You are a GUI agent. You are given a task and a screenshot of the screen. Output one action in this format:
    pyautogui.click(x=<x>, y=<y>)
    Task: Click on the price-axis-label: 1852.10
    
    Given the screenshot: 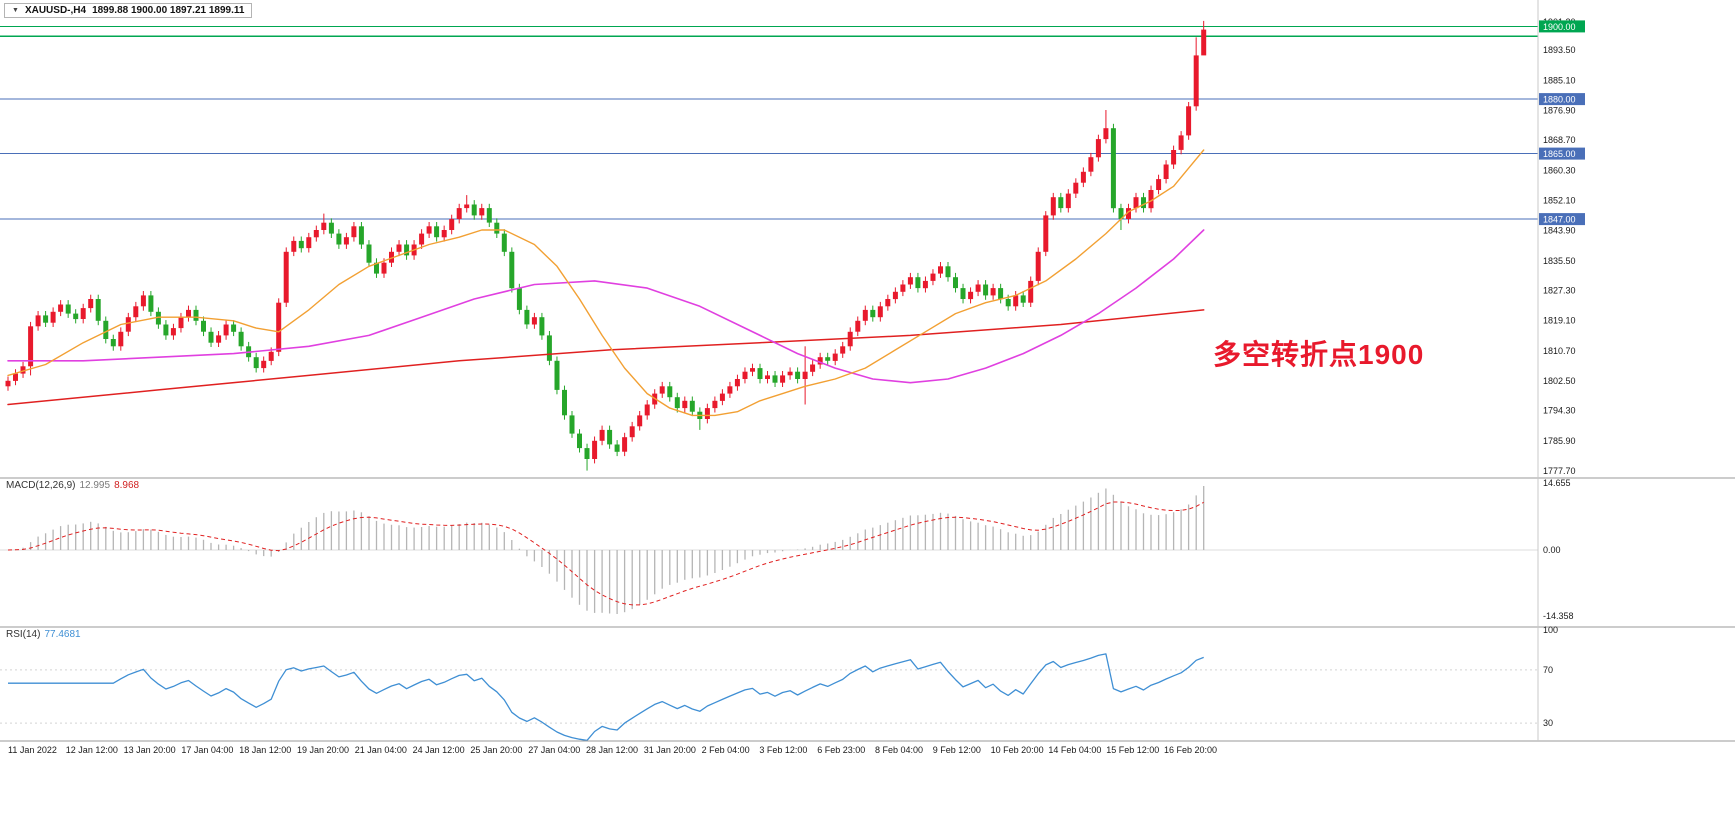 What is the action you would take?
    pyautogui.click(x=1559, y=201)
    